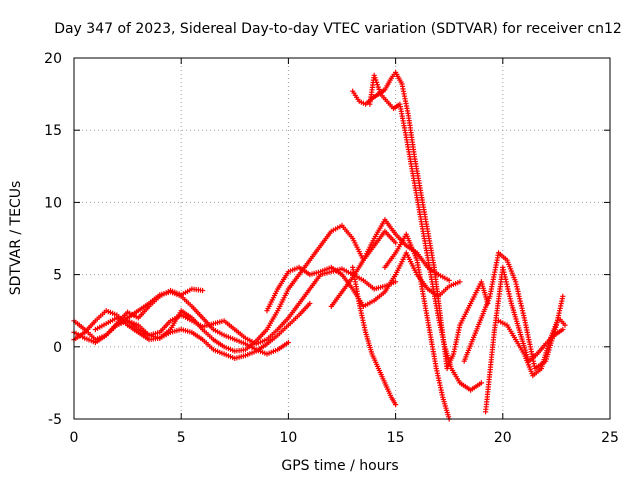  I want to click on x-tick-label: 15, so click(396, 438).